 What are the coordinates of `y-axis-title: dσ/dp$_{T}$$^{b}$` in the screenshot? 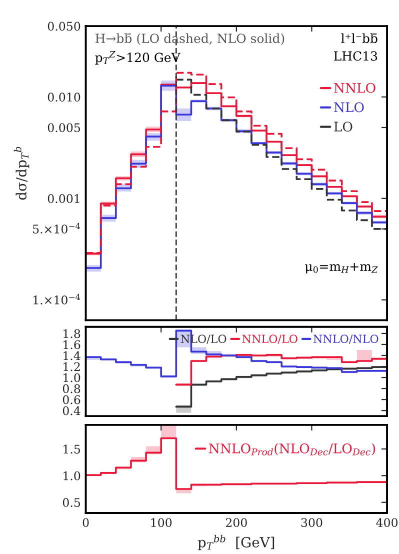 It's located at (22, 173).